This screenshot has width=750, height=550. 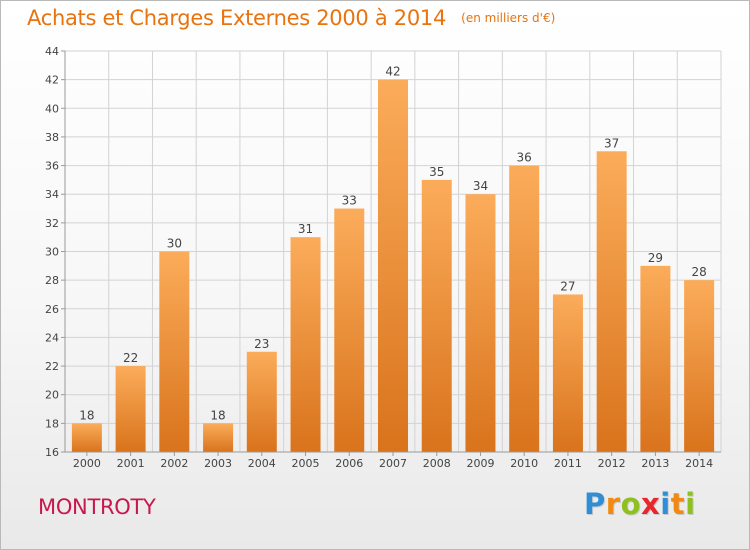 I want to click on x-tick-label: 2011, so click(x=568, y=463).